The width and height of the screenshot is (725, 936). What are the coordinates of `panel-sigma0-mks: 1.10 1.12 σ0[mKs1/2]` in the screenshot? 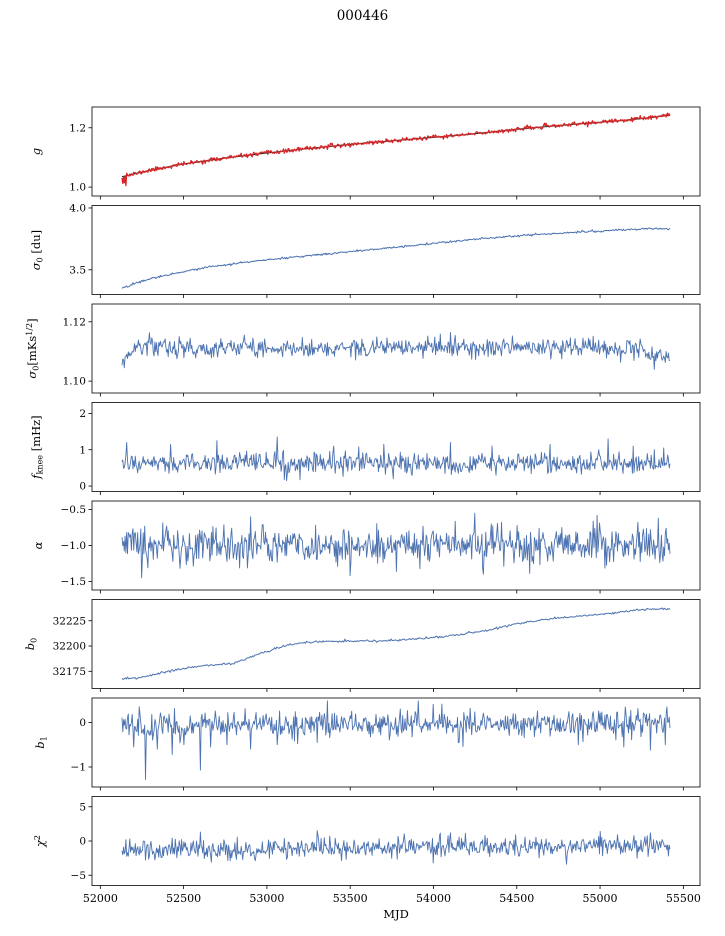 It's located at (363, 350).